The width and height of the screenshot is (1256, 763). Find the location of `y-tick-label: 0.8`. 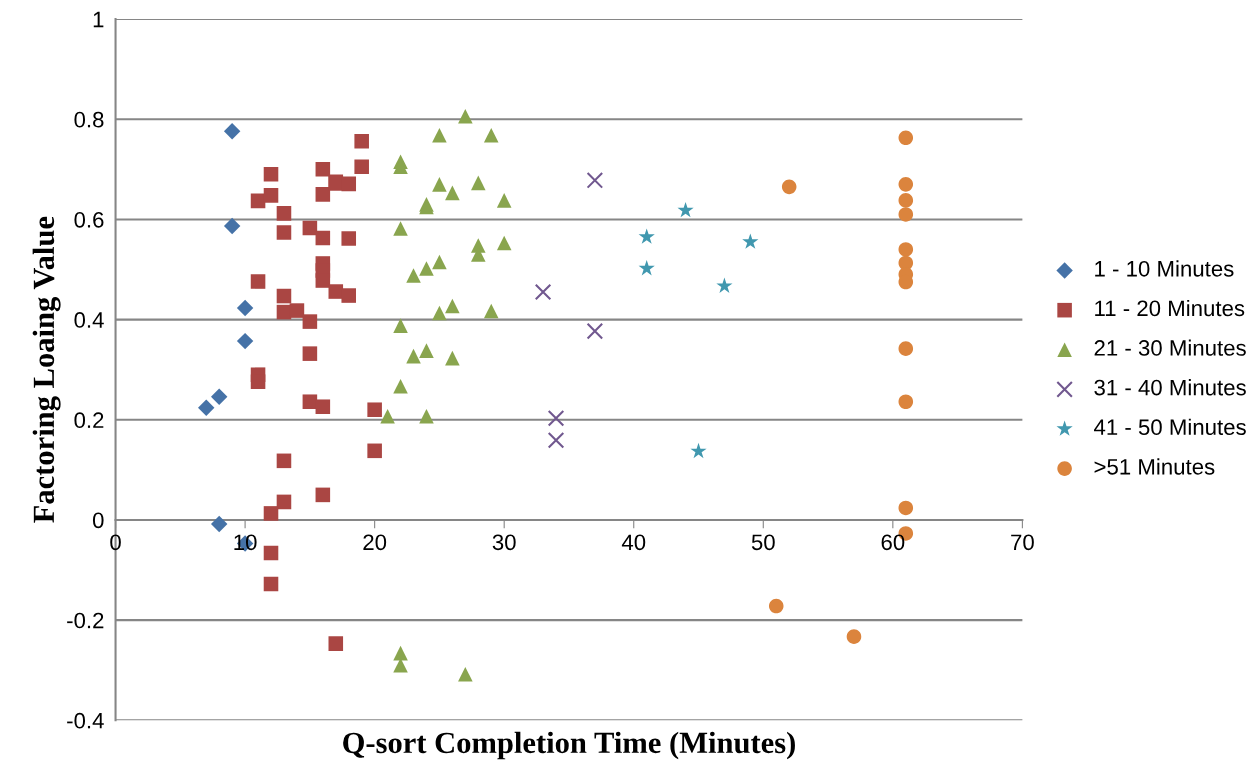

y-tick-label: 0.8 is located at coordinates (89, 119).